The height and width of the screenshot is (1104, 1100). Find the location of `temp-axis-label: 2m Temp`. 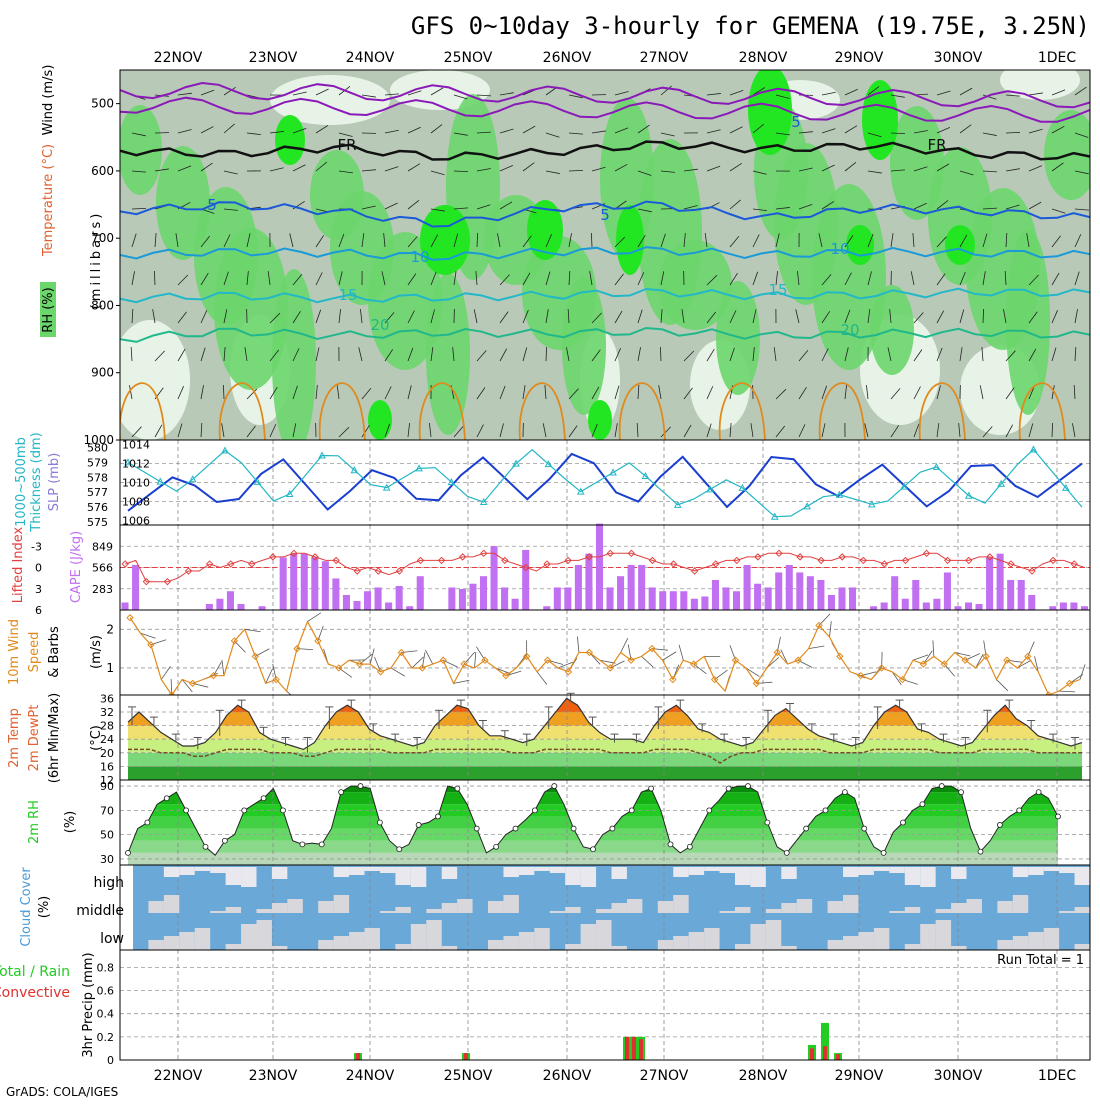

temp-axis-label: 2m Temp is located at coordinates (14, 738).